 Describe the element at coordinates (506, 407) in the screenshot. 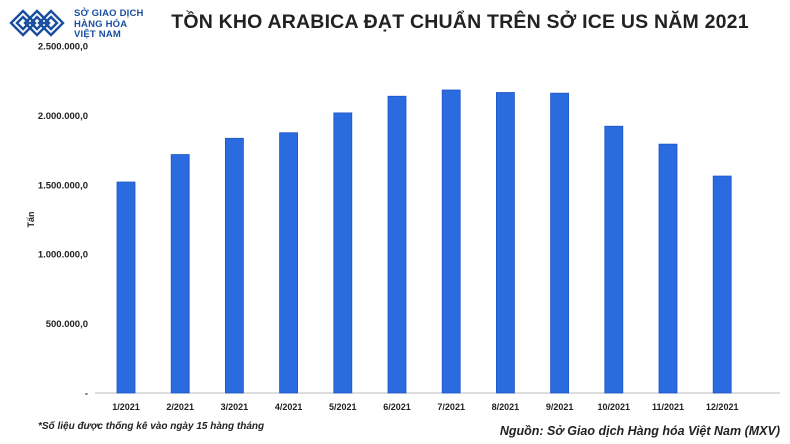

I see `x-tick-label: 8/2021` at that location.